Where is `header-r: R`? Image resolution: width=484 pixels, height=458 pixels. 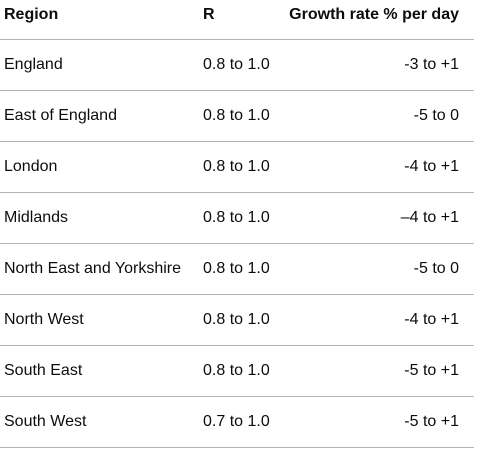 header-r: R is located at coordinates (209, 14).